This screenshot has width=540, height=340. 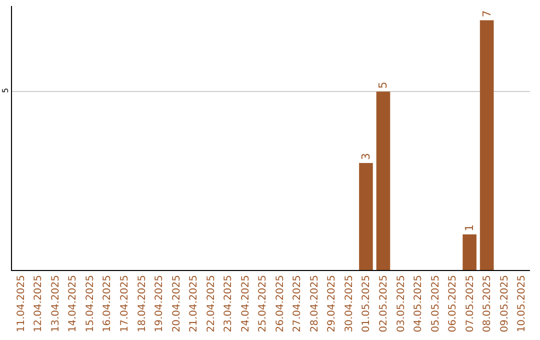 I want to click on x-tick-label: 11.04.2025, so click(x=21, y=303).